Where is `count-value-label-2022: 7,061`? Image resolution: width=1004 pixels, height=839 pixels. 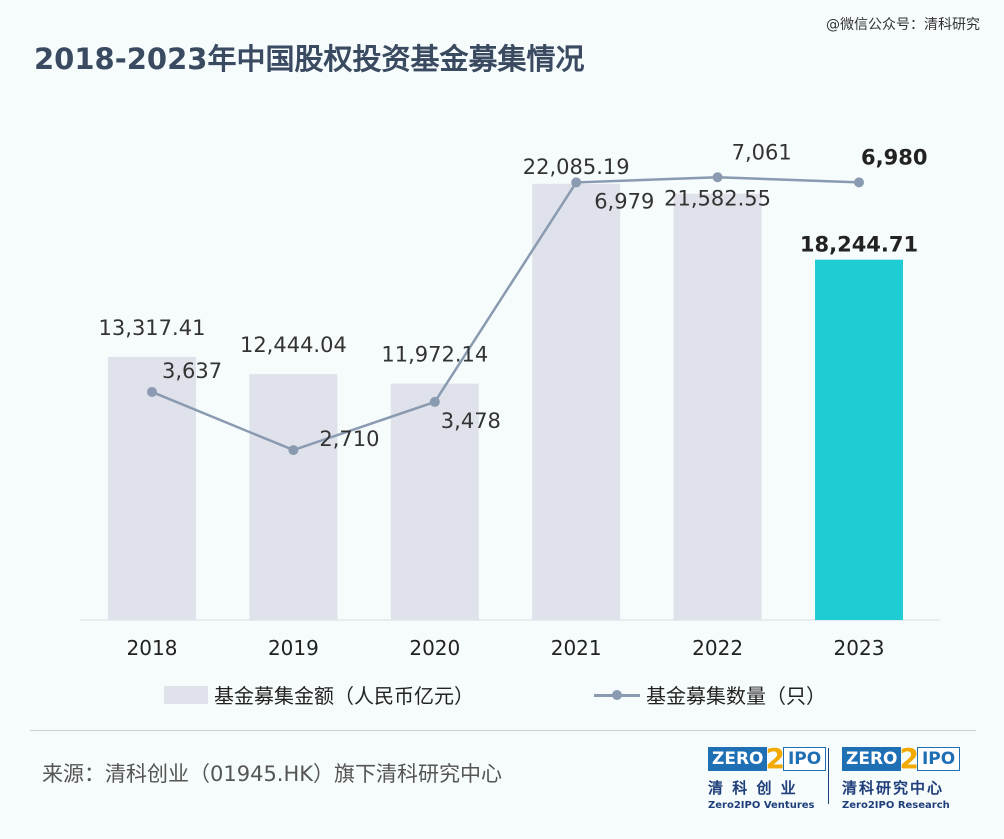
count-value-label-2022: 7,061 is located at coordinates (762, 152).